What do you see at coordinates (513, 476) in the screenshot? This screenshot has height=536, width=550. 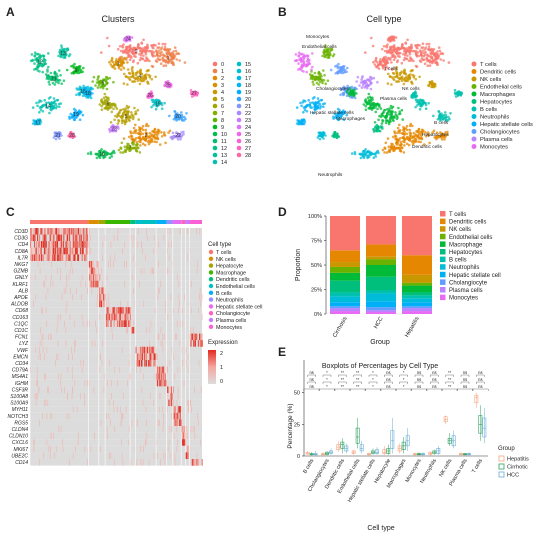 I see `legend-label: HCC` at bounding box center [513, 476].